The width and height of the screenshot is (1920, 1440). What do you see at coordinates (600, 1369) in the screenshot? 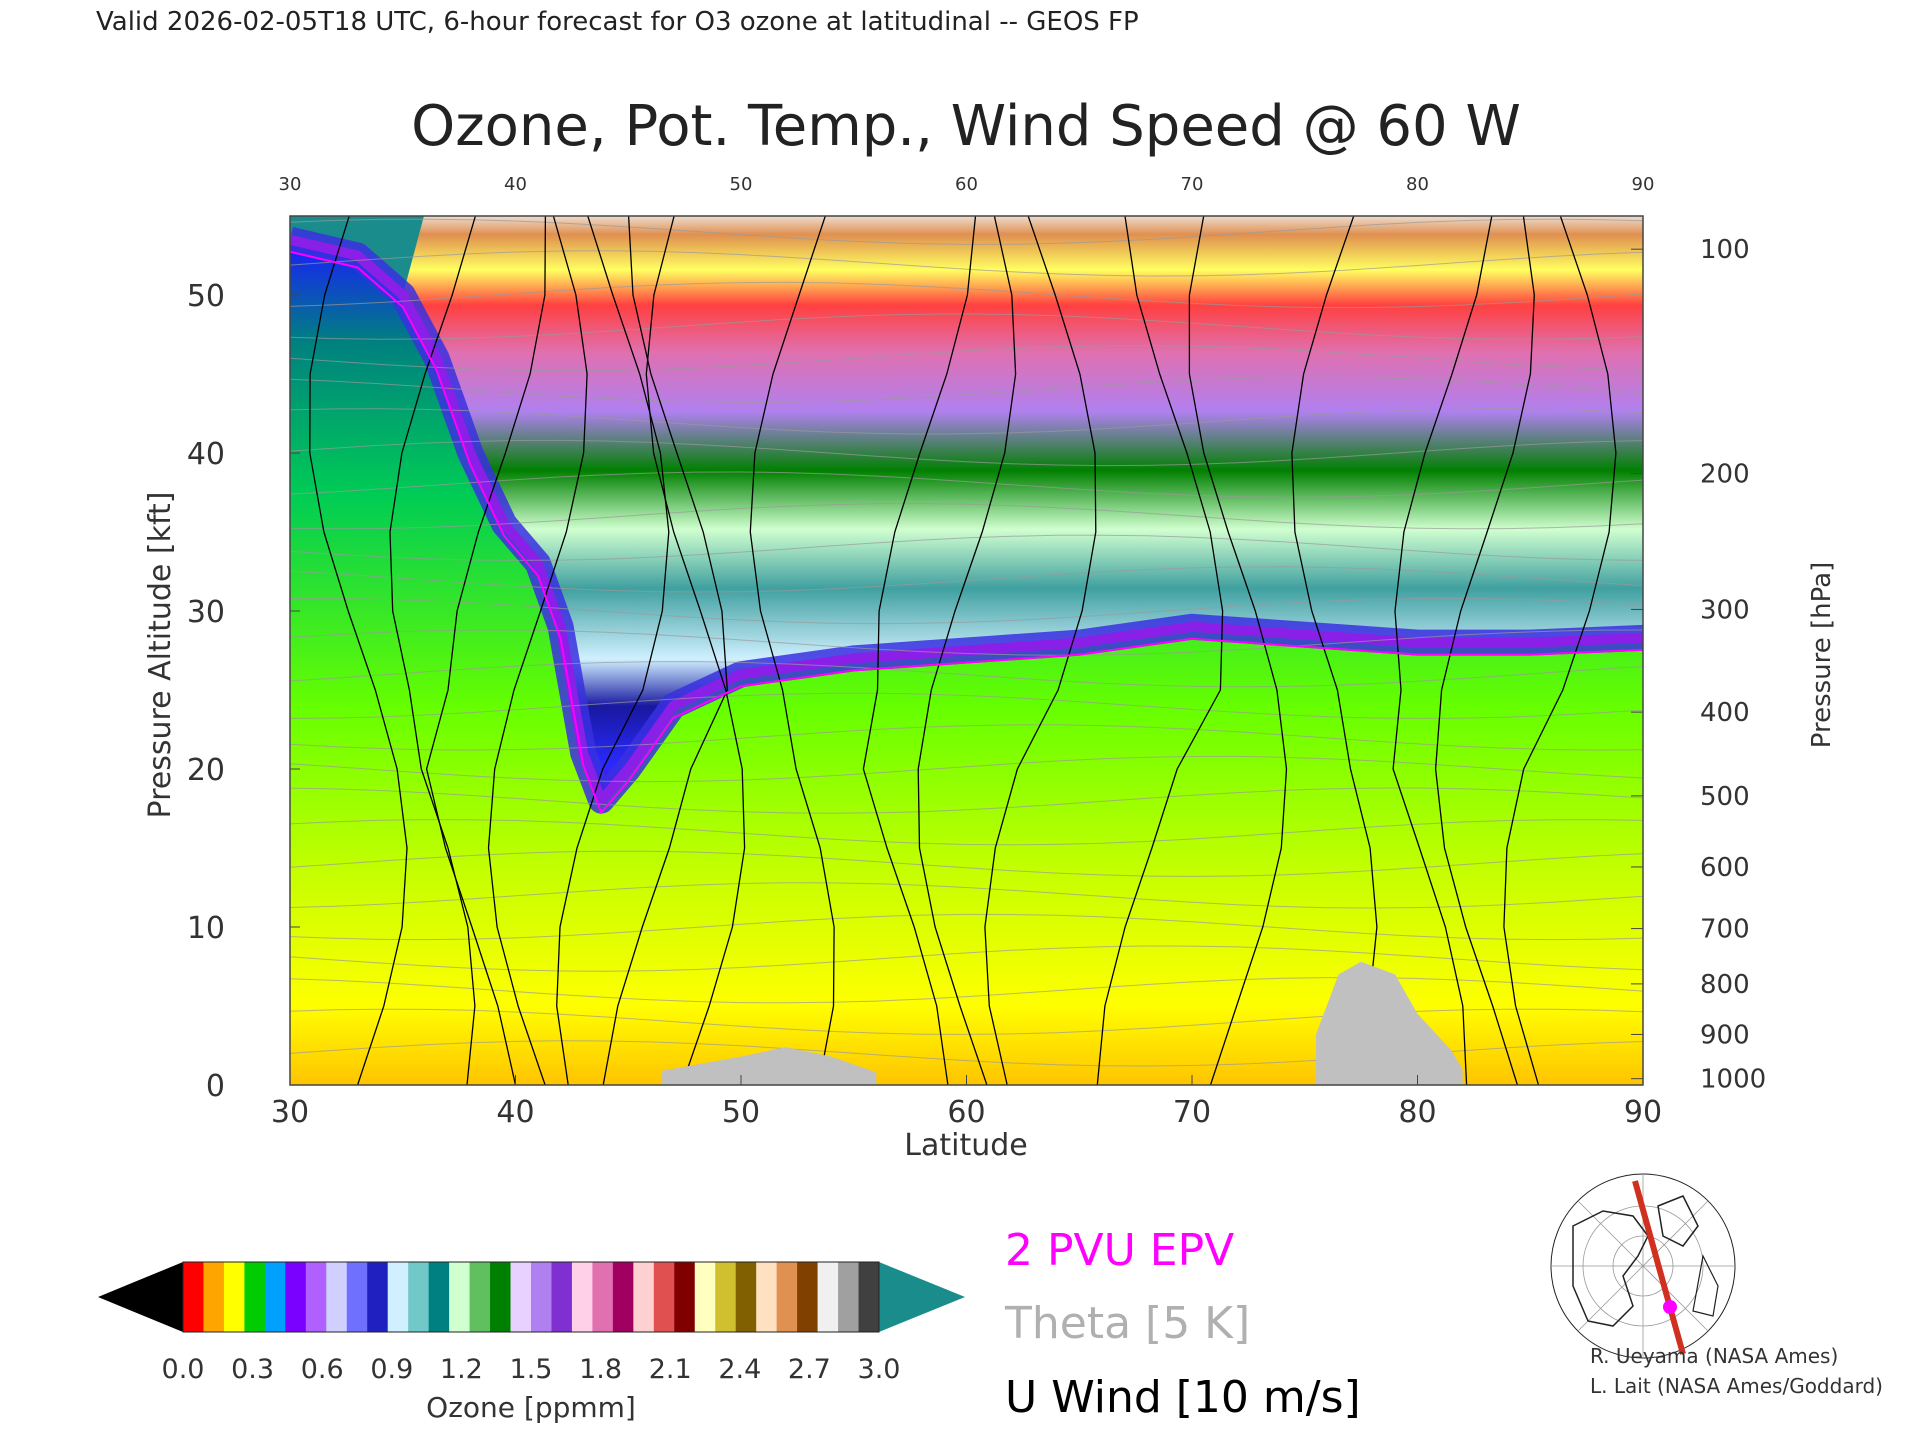
I see `colorbar-tick-label: 1.8` at bounding box center [600, 1369].